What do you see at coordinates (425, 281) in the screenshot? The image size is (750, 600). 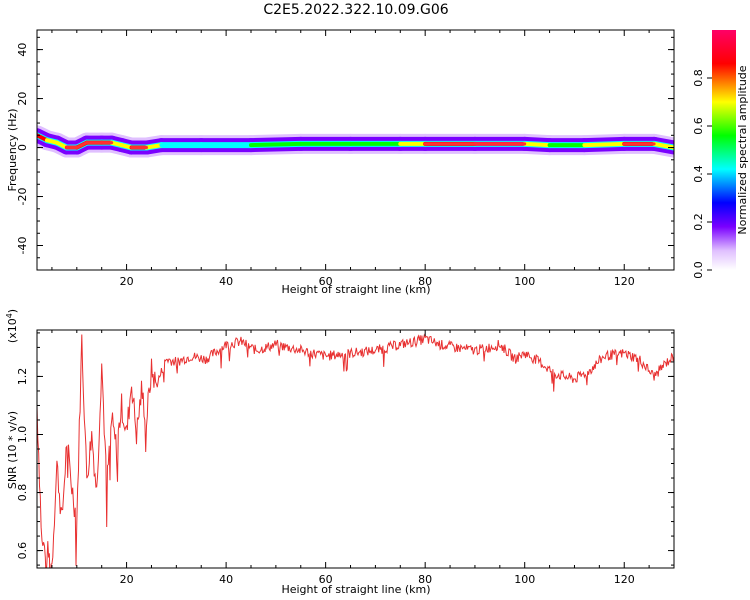 I see `spectrogram-x-tick-label: 80` at bounding box center [425, 281].